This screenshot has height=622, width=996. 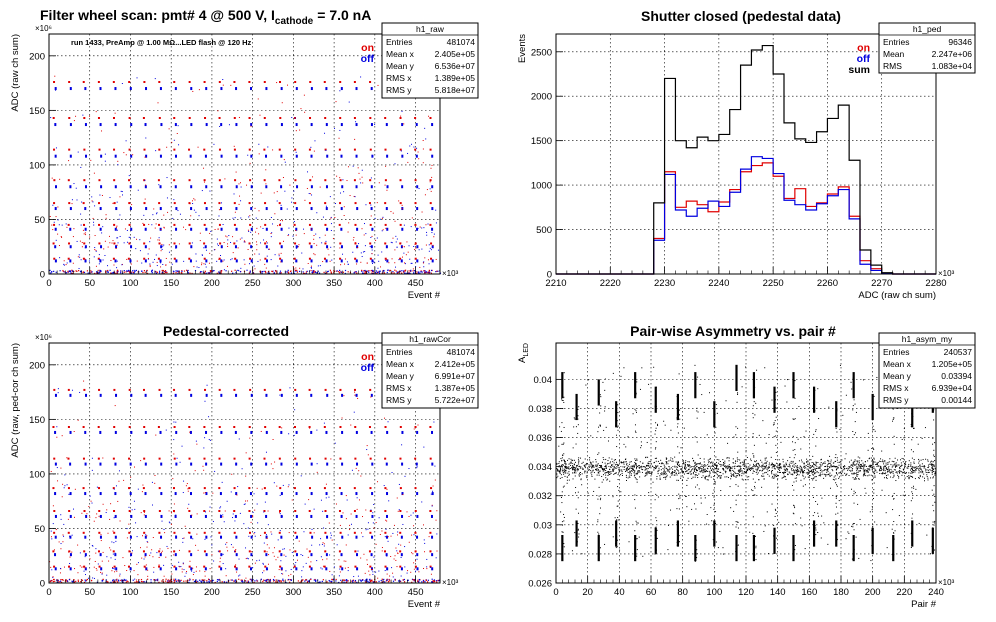 I want to click on stats-box-frame, so click(x=927, y=48).